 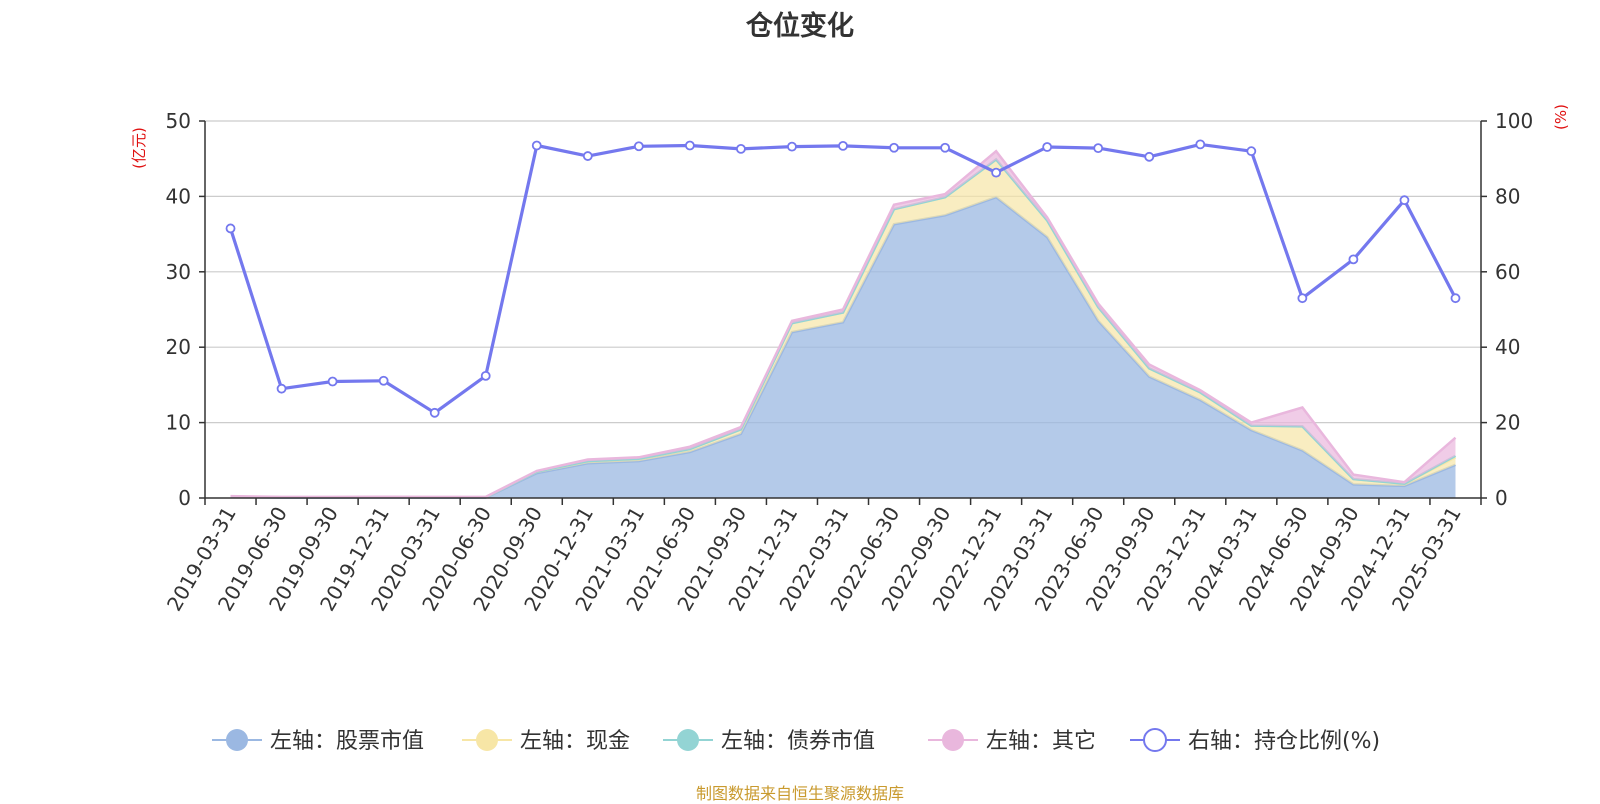 What do you see at coordinates (1561, 117) in the screenshot?
I see `right-axis-unit: (%)` at bounding box center [1561, 117].